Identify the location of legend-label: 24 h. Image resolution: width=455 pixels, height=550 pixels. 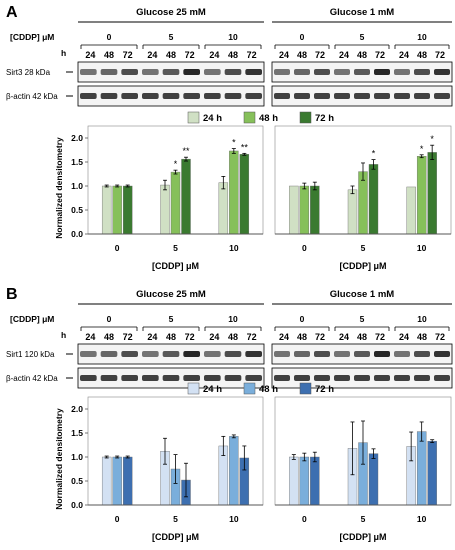
(212, 118).